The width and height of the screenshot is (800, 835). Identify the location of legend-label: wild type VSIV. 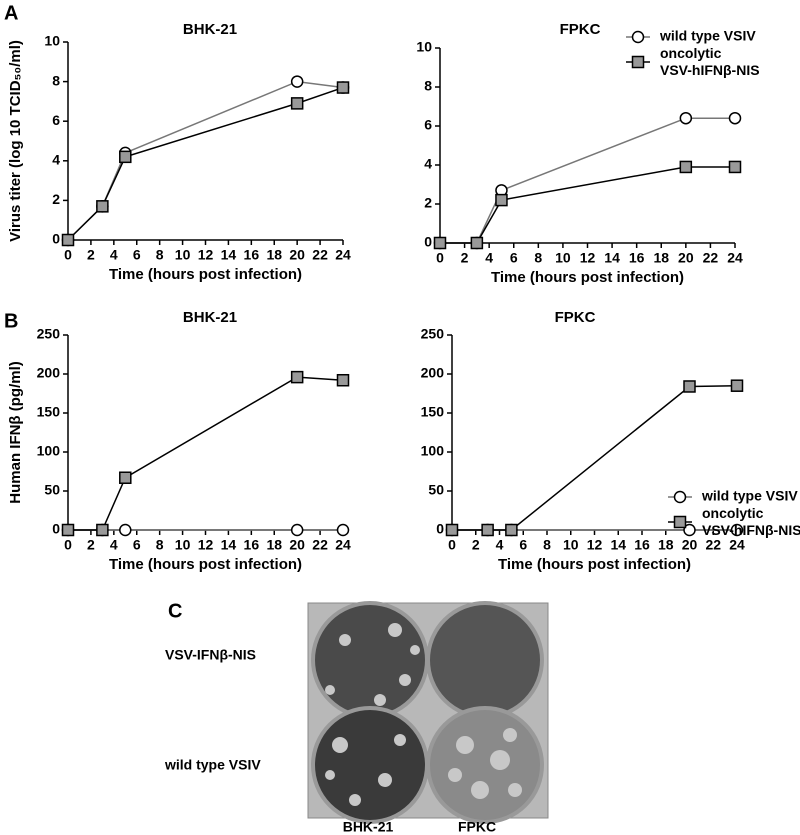
(707, 36).